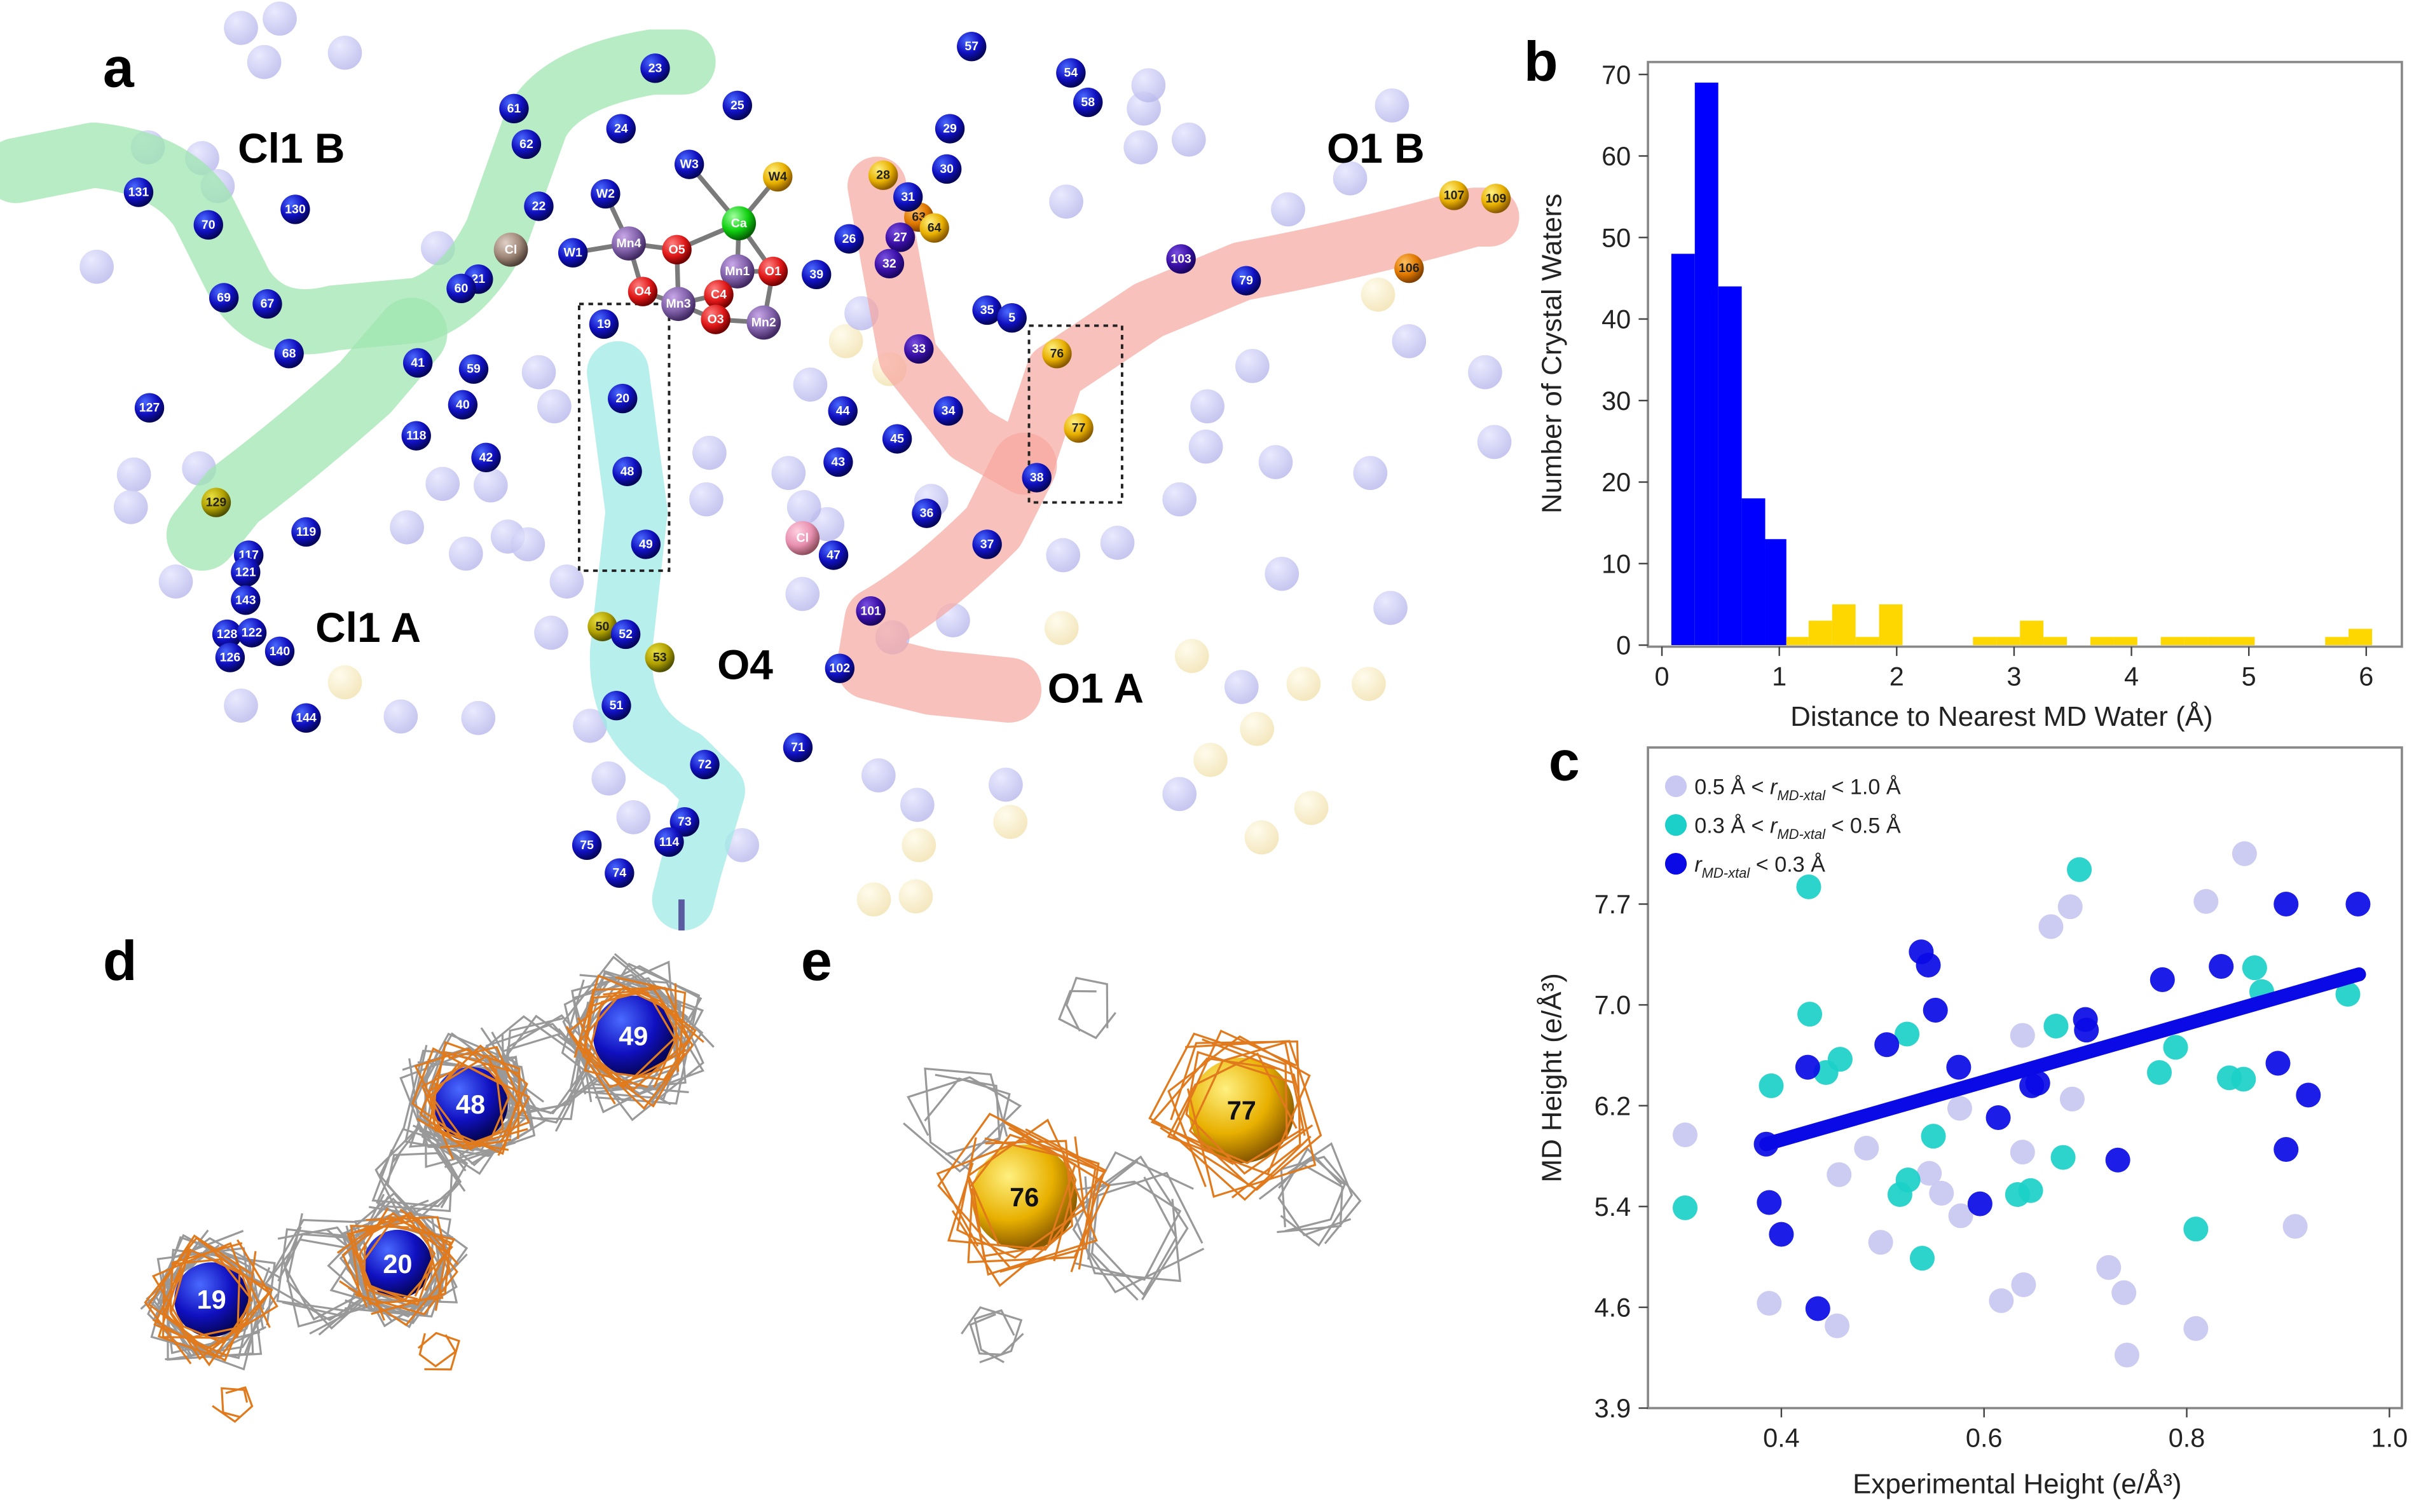  I want to click on atom-yellow: 76, so click(1057, 354).